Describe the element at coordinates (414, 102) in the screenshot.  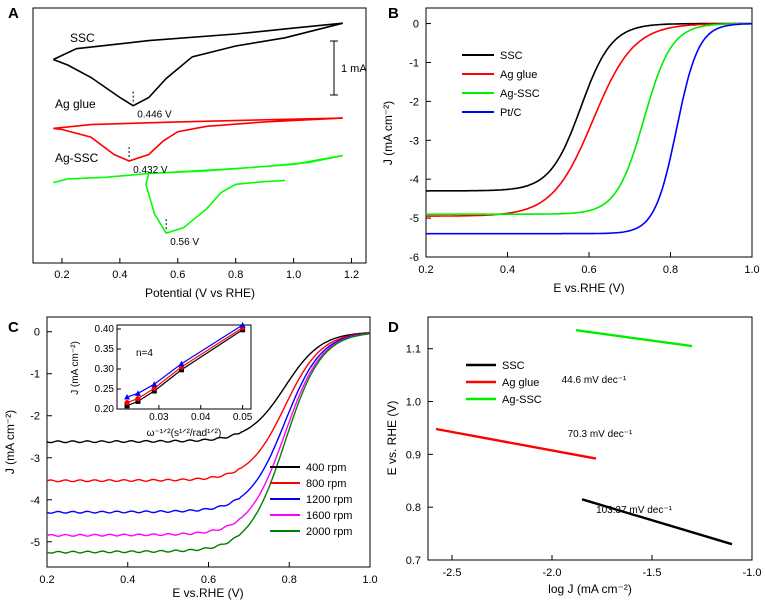
I see `panel-b-y-tick-label: -2` at that location.